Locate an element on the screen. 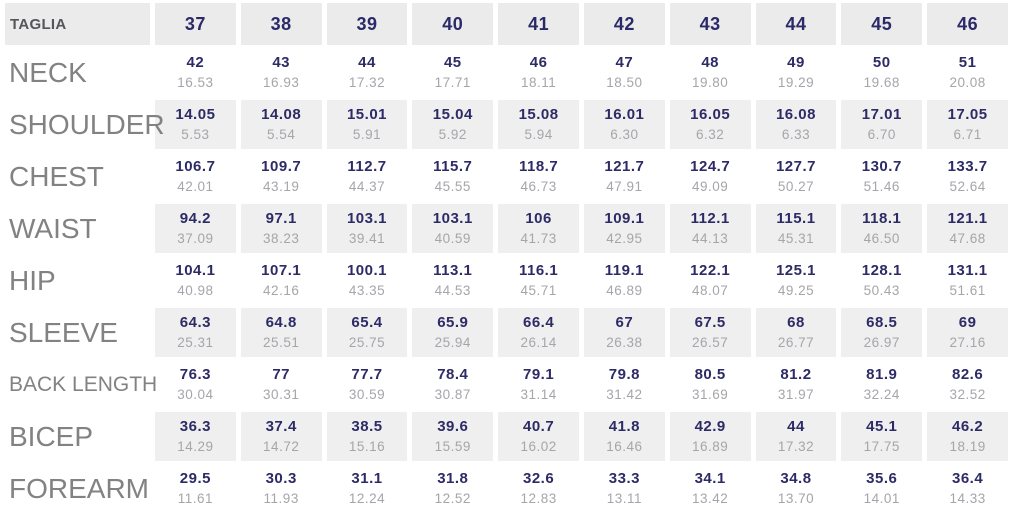 The width and height of the screenshot is (1013, 516). inch-value: 13.42 is located at coordinates (710, 498).